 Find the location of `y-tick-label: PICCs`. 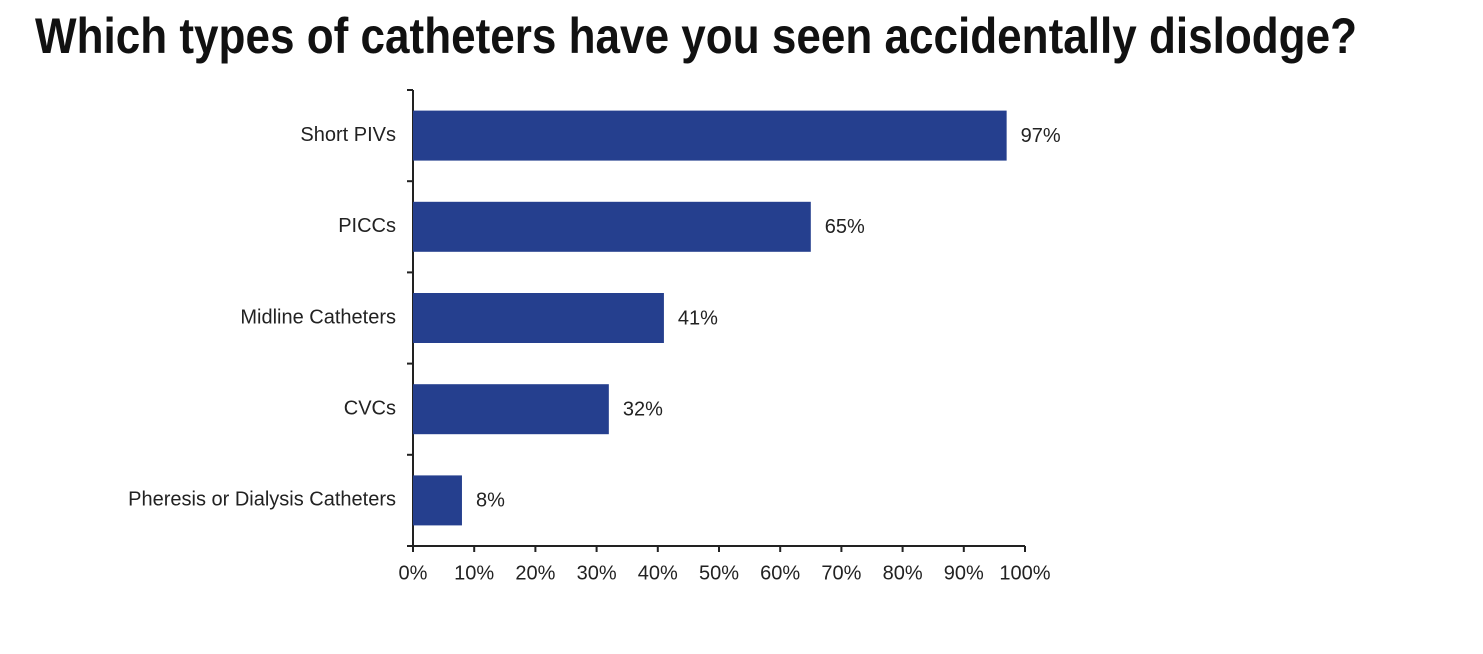

y-tick-label: PICCs is located at coordinates (367, 226).